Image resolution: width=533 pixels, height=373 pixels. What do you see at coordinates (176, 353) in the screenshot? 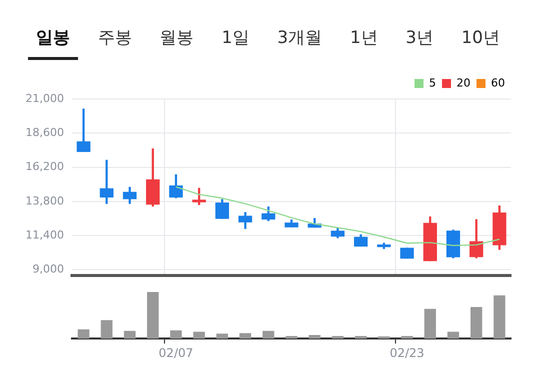
I see `x-tick-label: 02/07` at bounding box center [176, 353].